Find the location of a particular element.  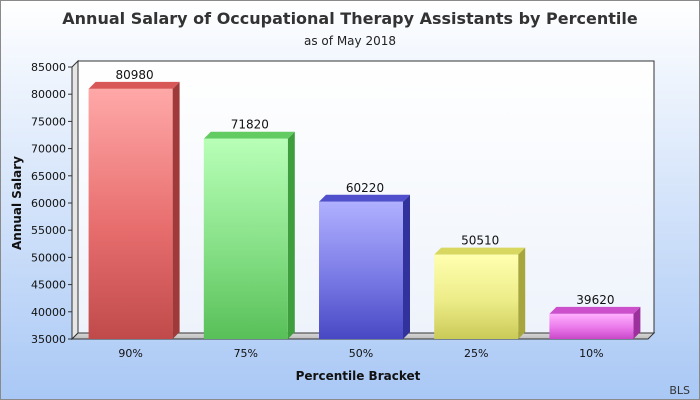

bar-10pct: 39620 is located at coordinates (595, 316).